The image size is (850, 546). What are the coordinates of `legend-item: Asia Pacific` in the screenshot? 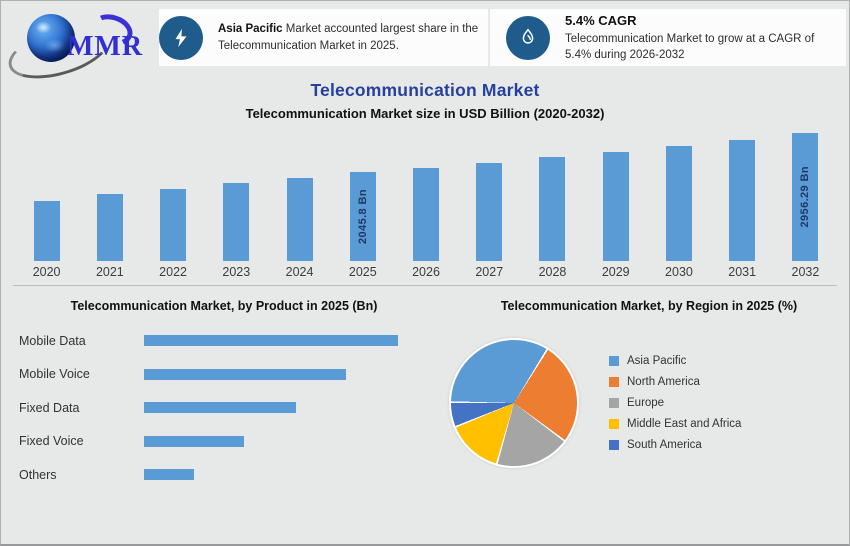 It's located at (675, 360).